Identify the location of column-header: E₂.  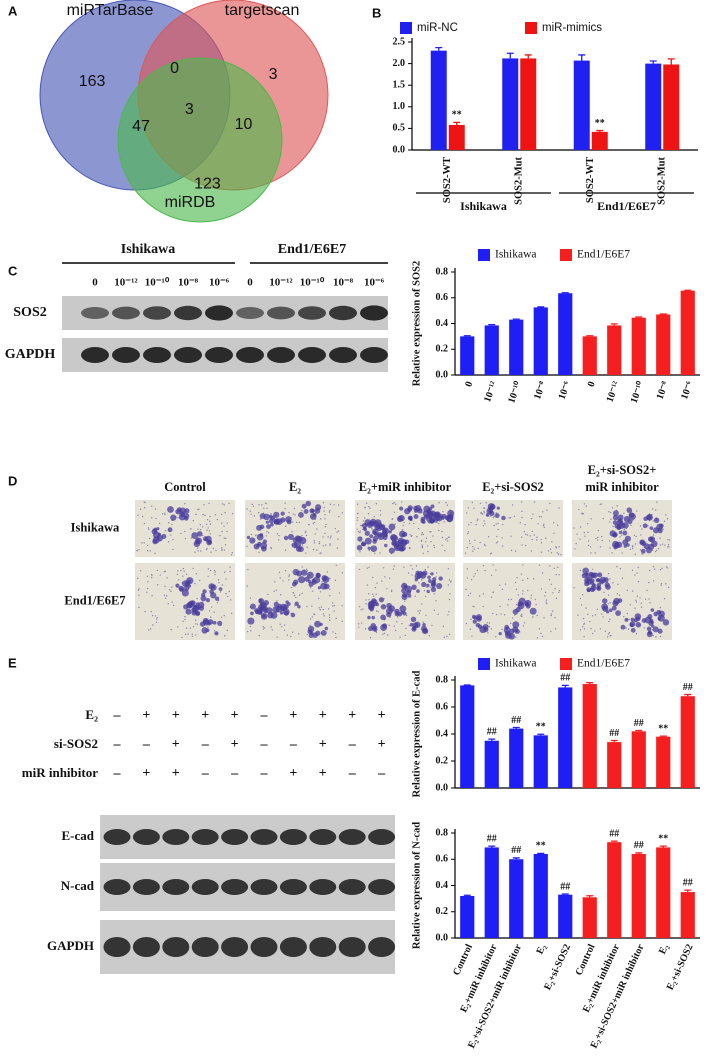
(295, 487).